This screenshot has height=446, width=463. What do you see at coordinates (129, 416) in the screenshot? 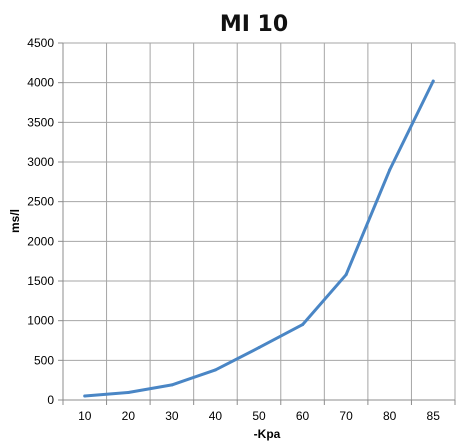
I see `x-tick-label: 20` at bounding box center [129, 416].